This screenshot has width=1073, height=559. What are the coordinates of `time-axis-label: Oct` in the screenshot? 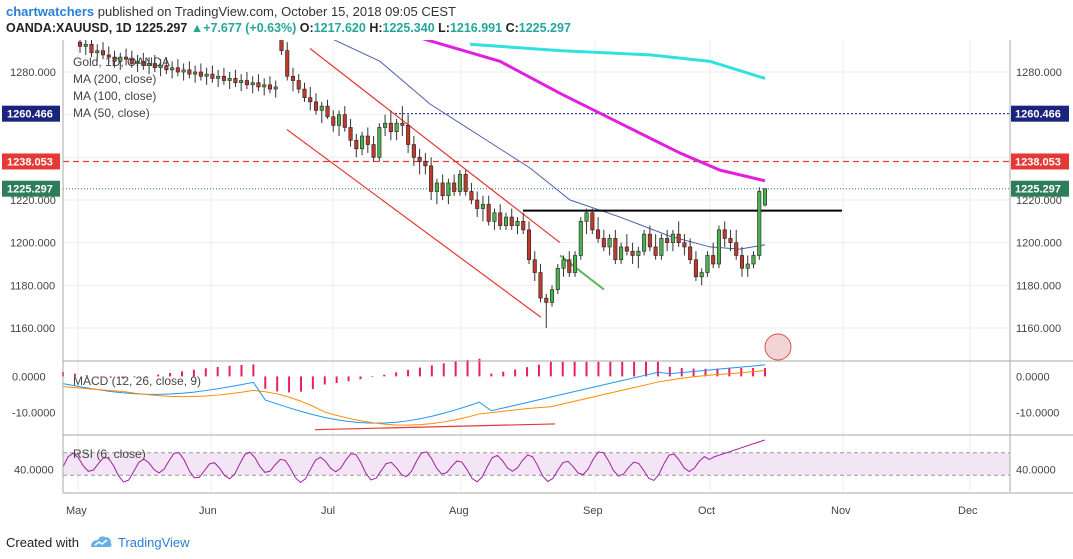 It's located at (706, 511).